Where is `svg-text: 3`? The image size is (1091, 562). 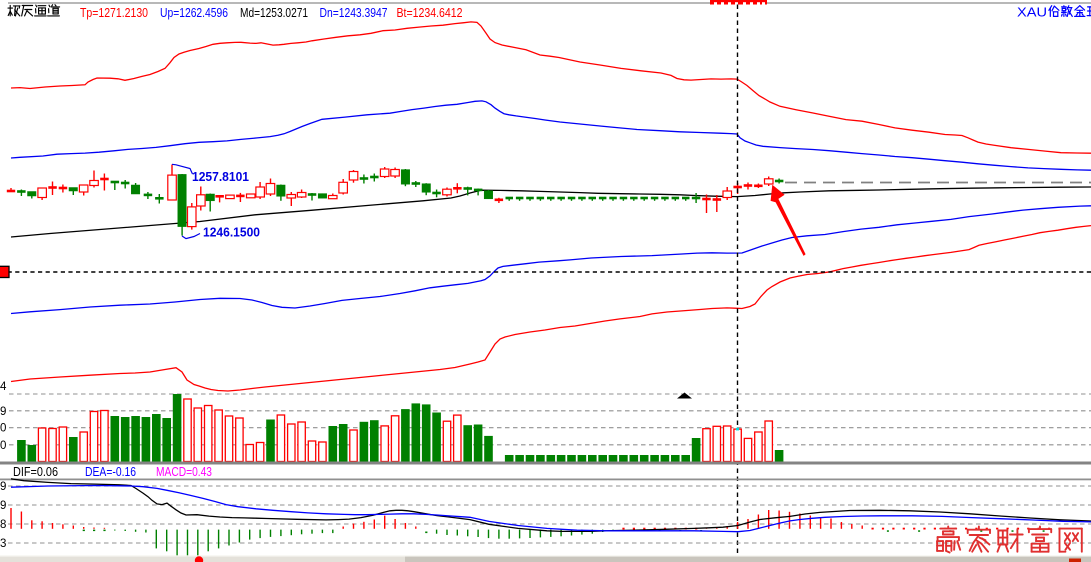 svg-text: 3 is located at coordinates (3, 544).